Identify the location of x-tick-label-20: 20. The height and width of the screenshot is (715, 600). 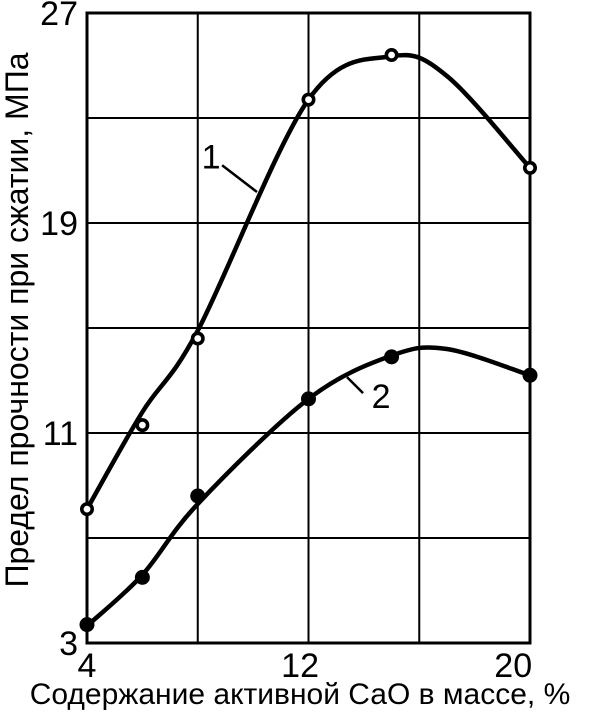
(513, 666).